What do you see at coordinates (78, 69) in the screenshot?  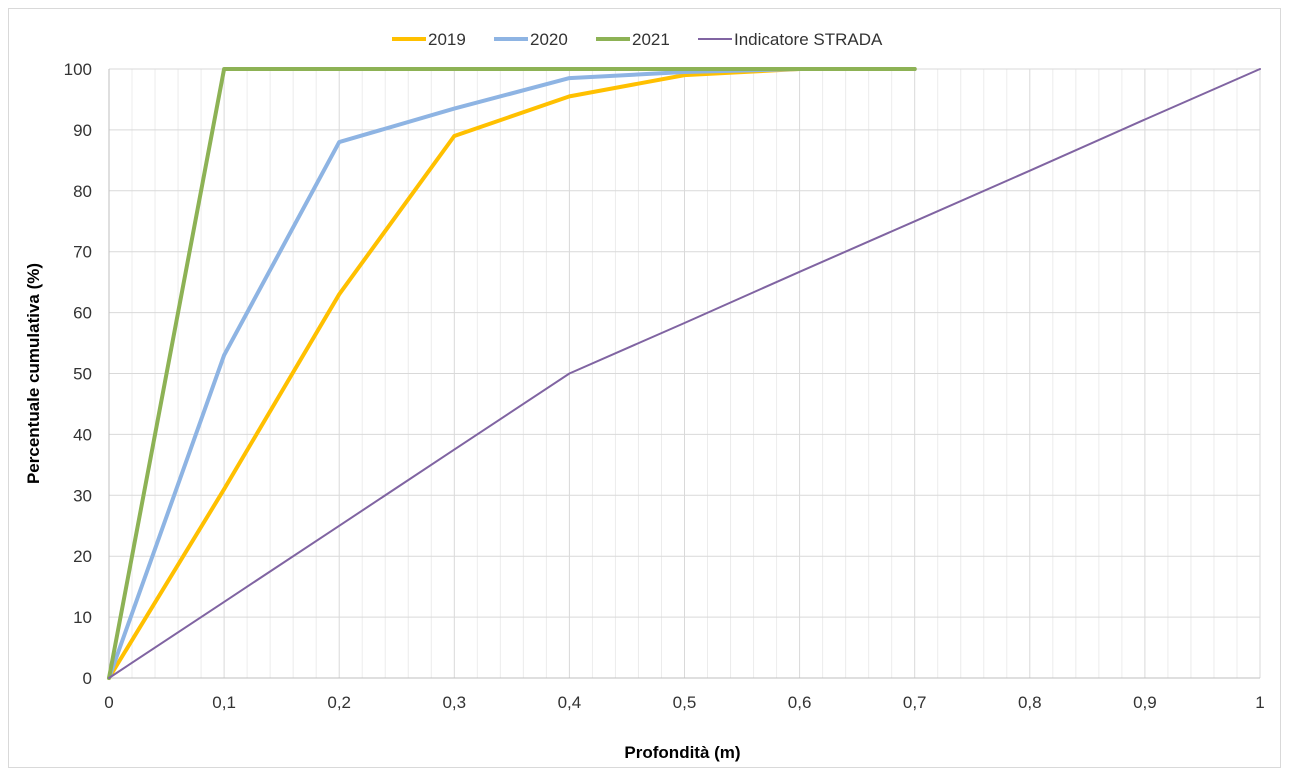 I see `y-tick-label: 100` at bounding box center [78, 69].